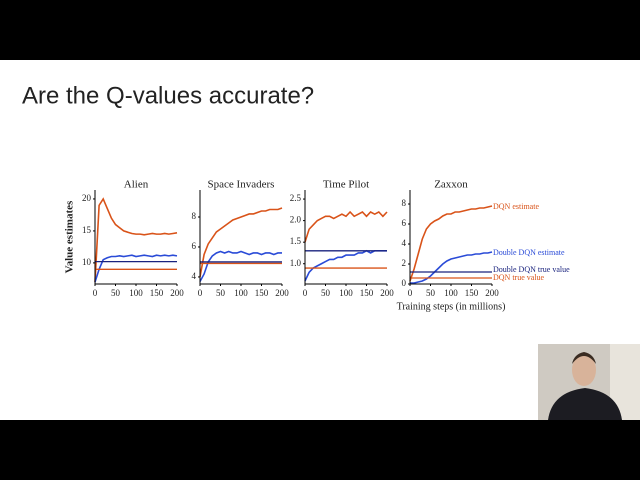 This screenshot has width=640, height=480. Describe the element at coordinates (241, 185) in the screenshot. I see `chart-title: Space Invaders` at that location.